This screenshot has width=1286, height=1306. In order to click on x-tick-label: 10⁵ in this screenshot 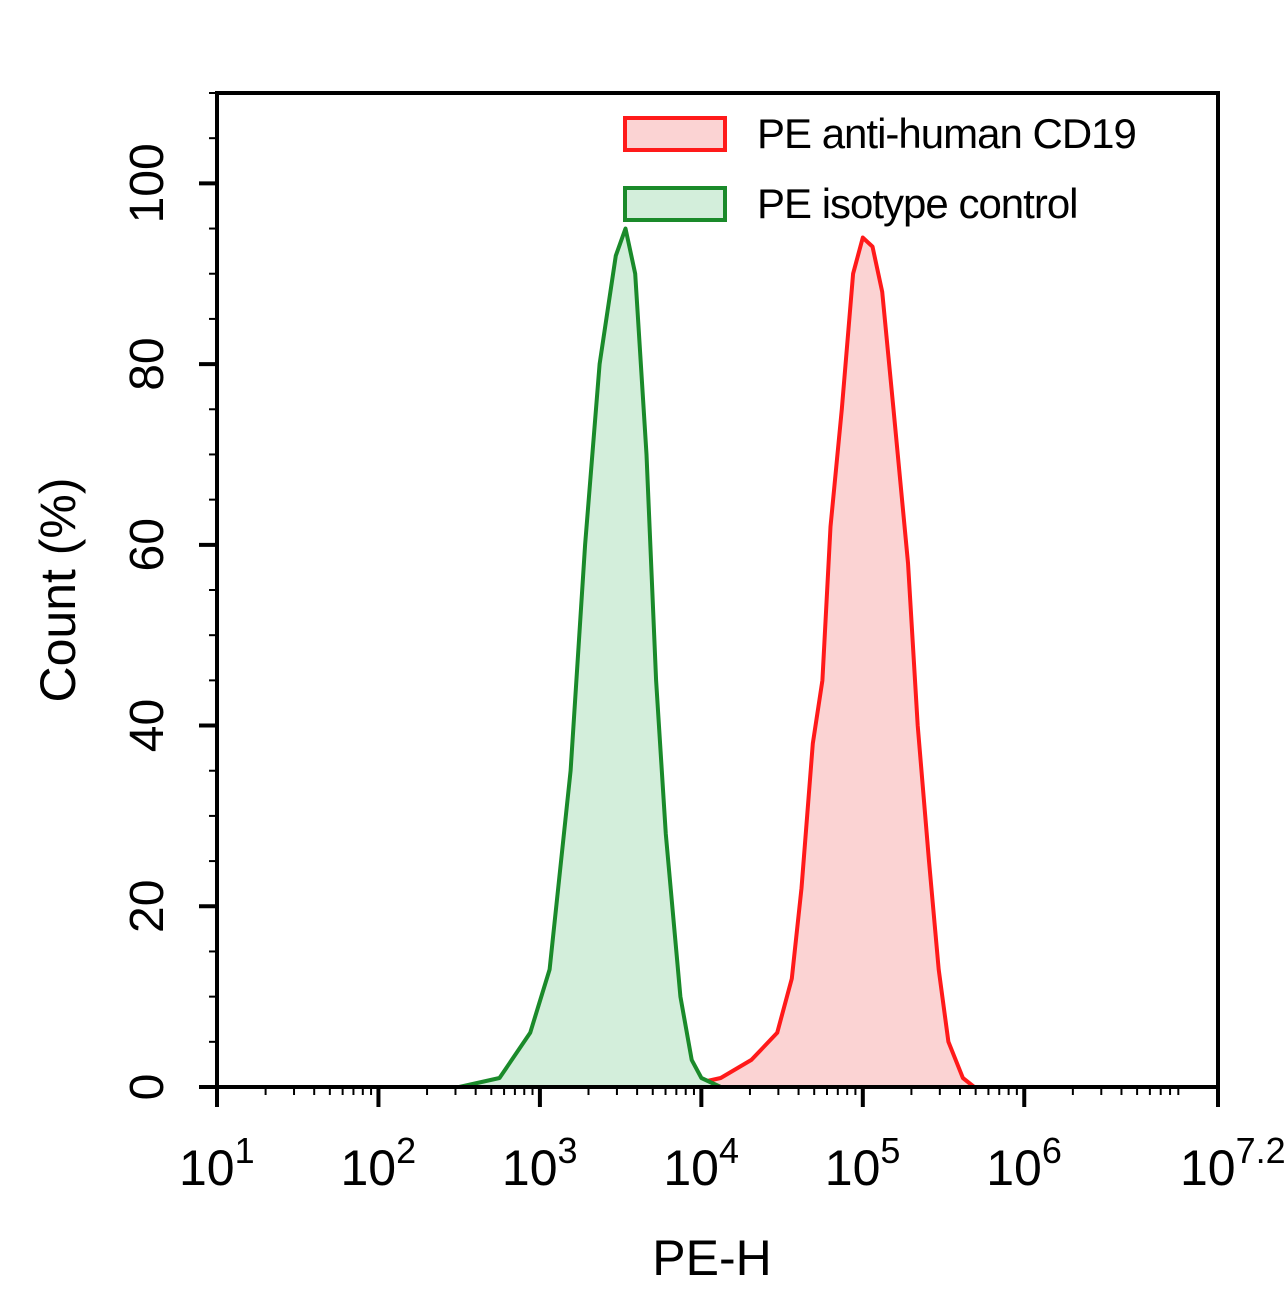, I will do `click(863, 1163)`.